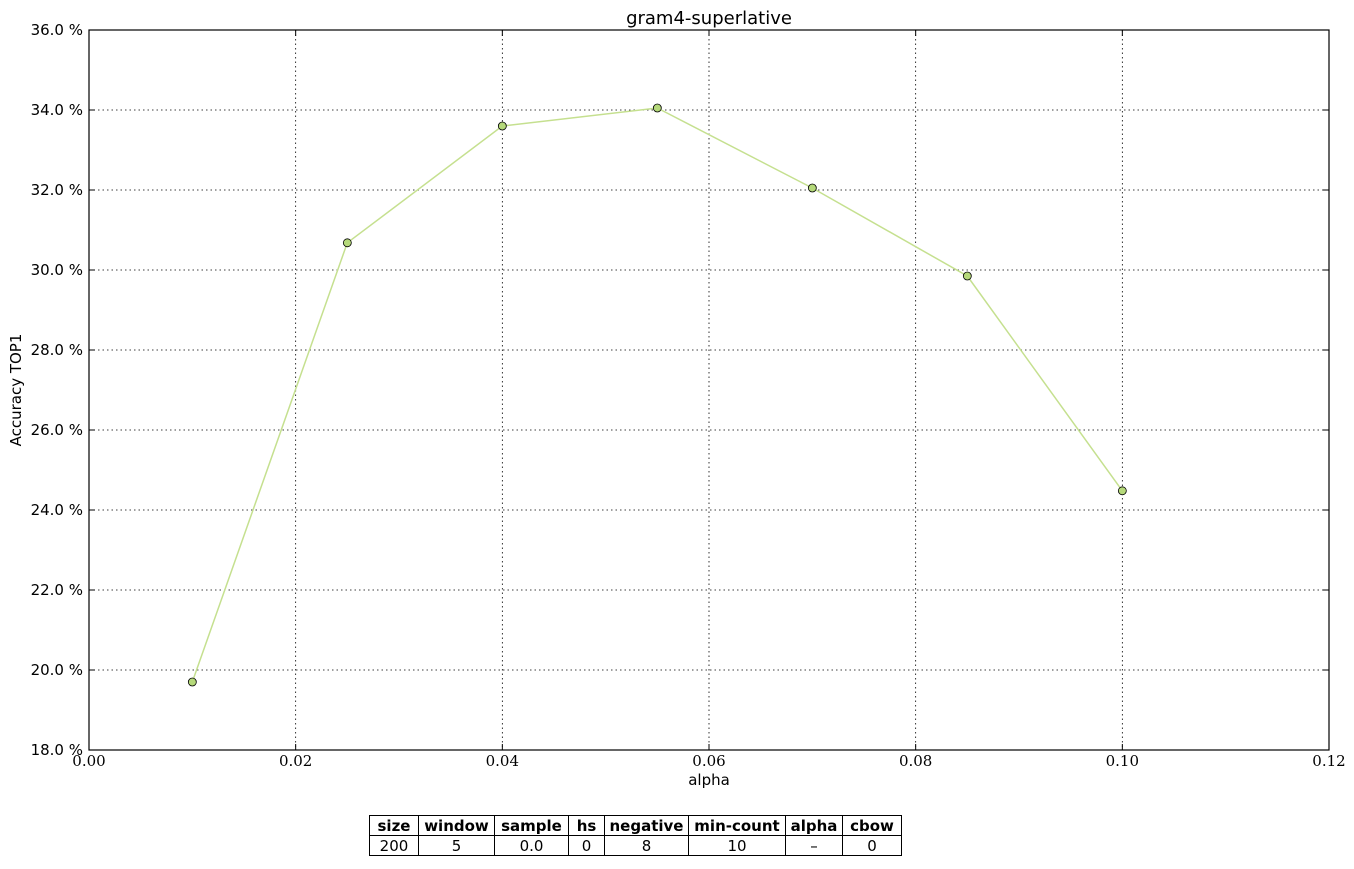 This screenshot has height=869, width=1354. I want to click on param-header: alpha, so click(814, 825).